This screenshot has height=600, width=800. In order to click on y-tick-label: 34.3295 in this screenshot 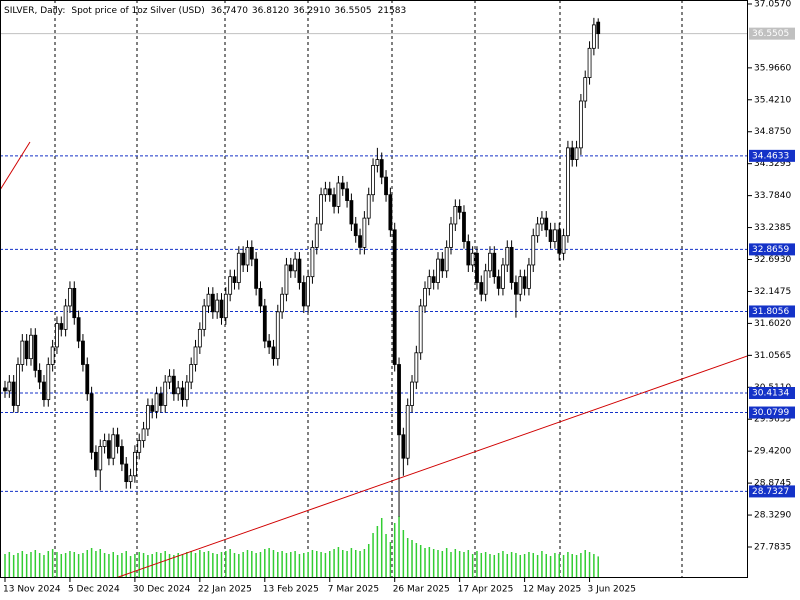, I will do `click(772, 164)`.